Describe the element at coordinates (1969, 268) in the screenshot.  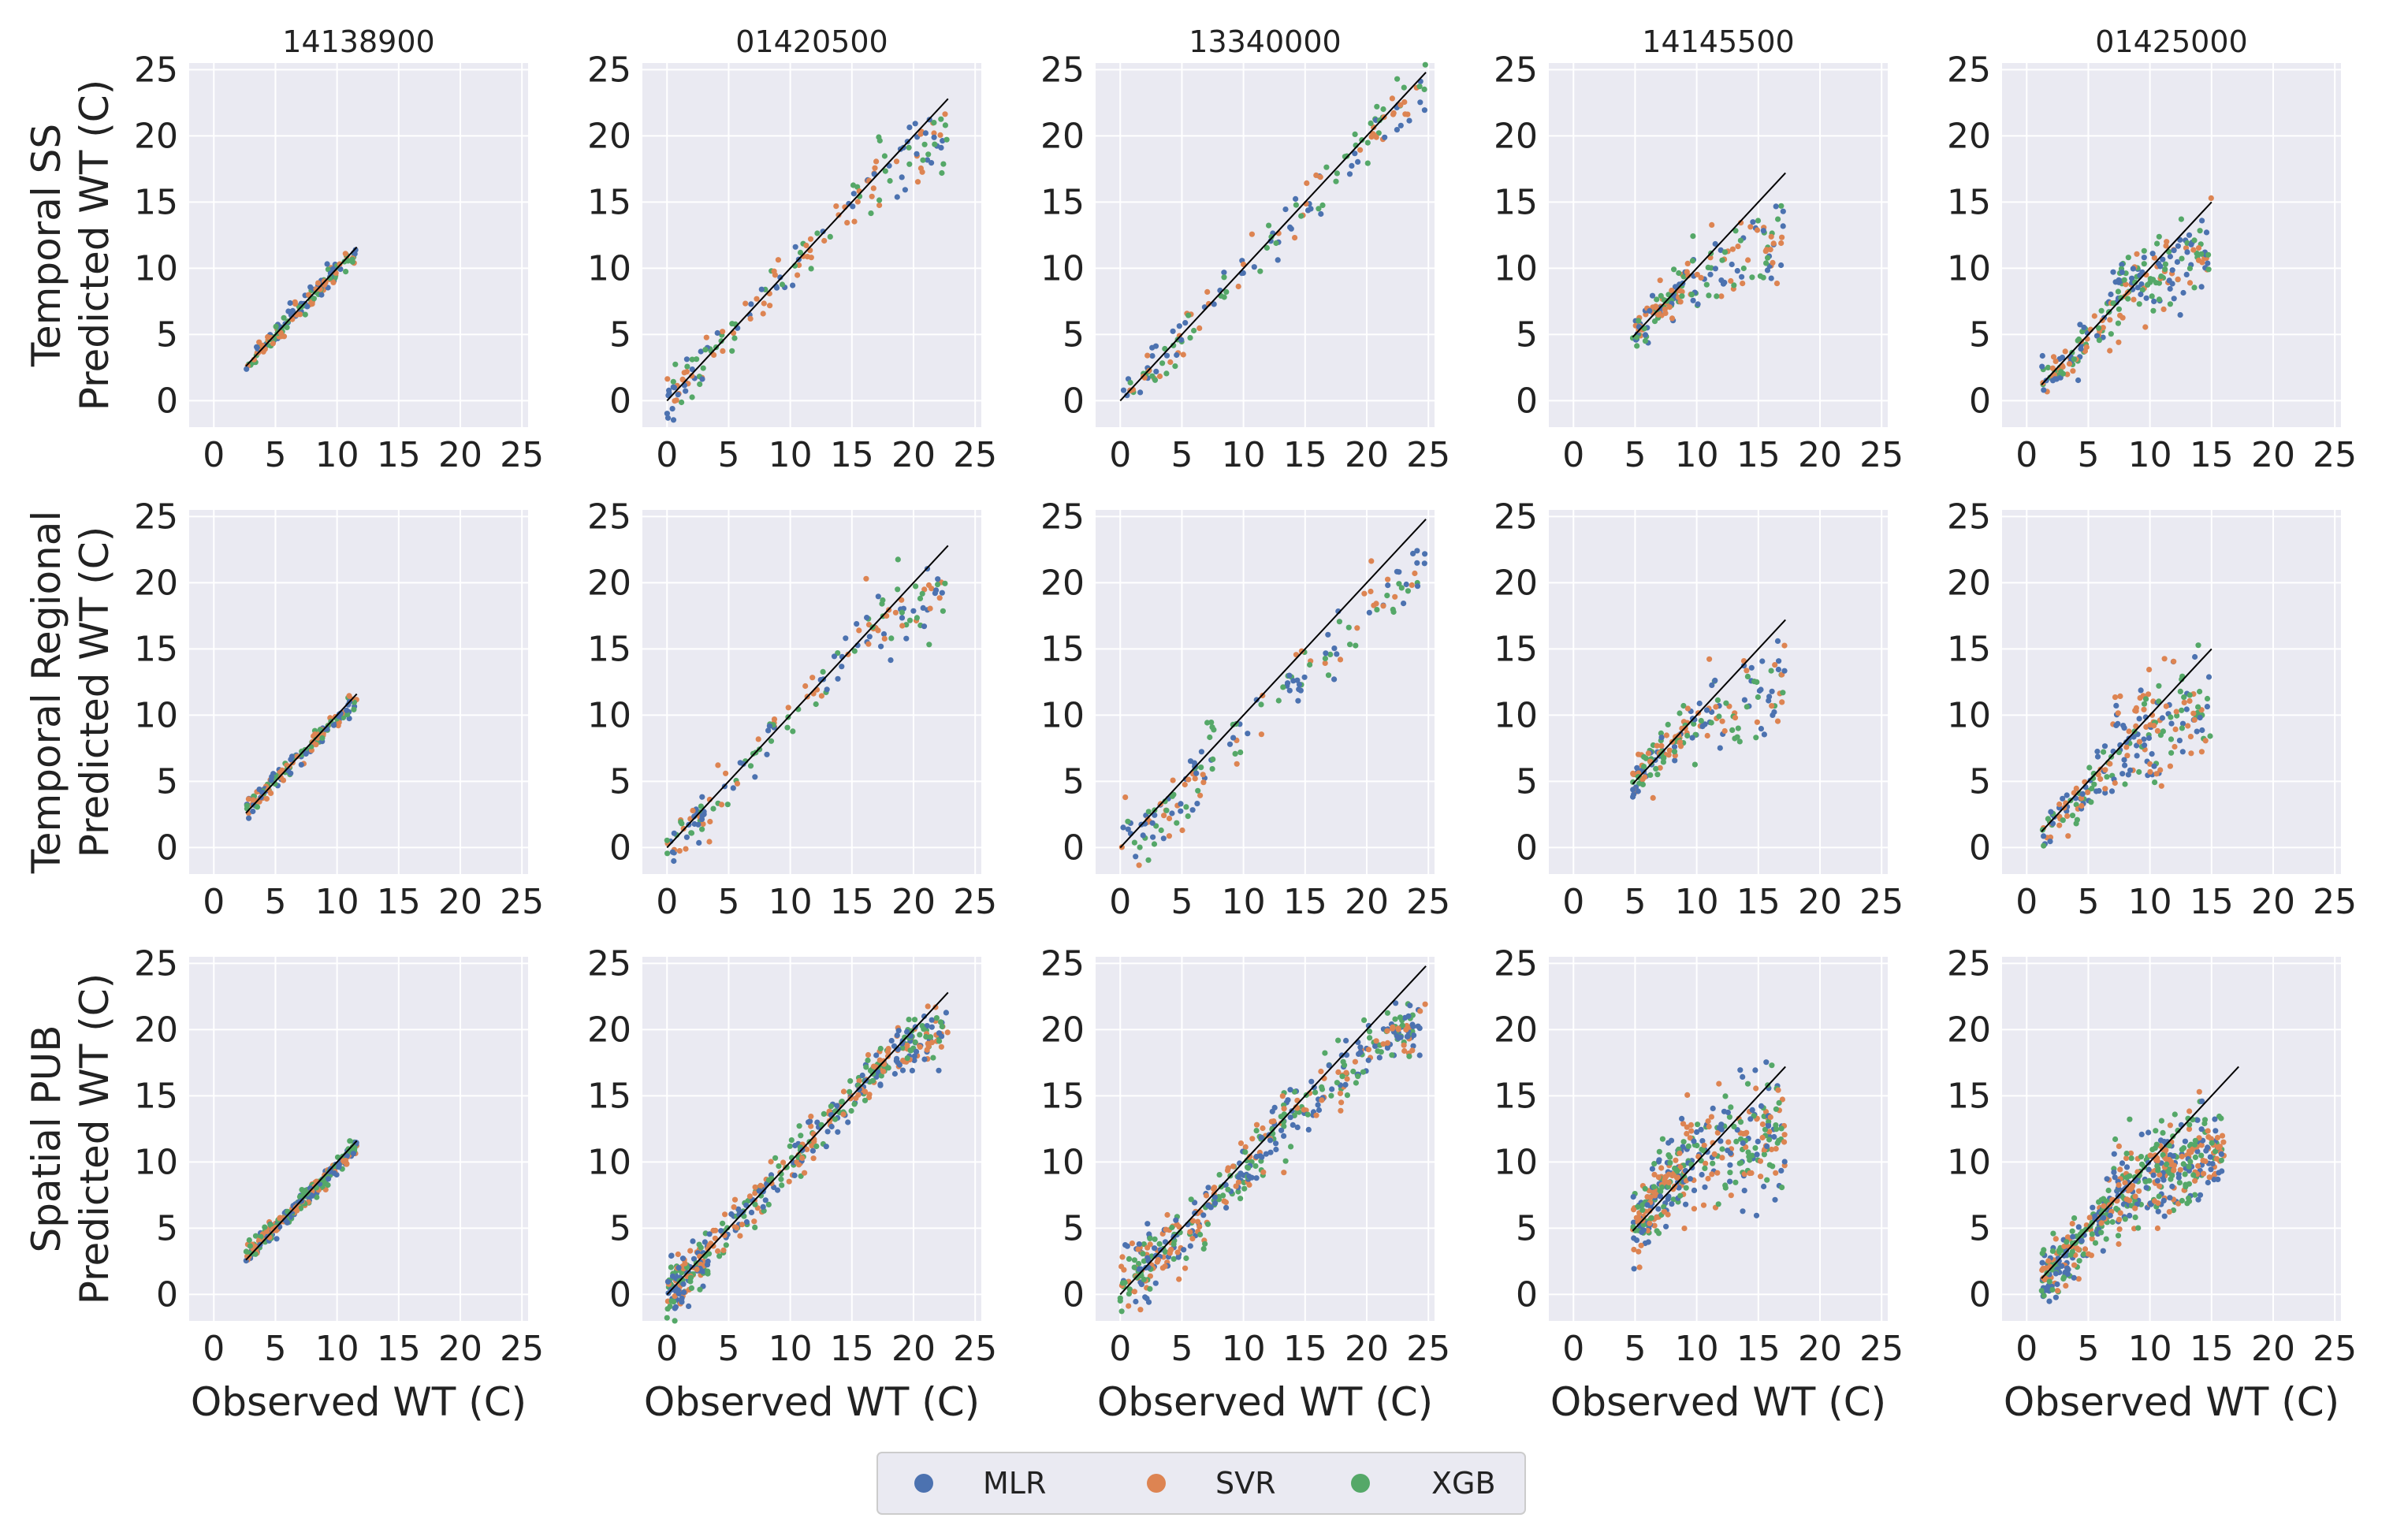
I see `y-tick-label: 10` at that location.